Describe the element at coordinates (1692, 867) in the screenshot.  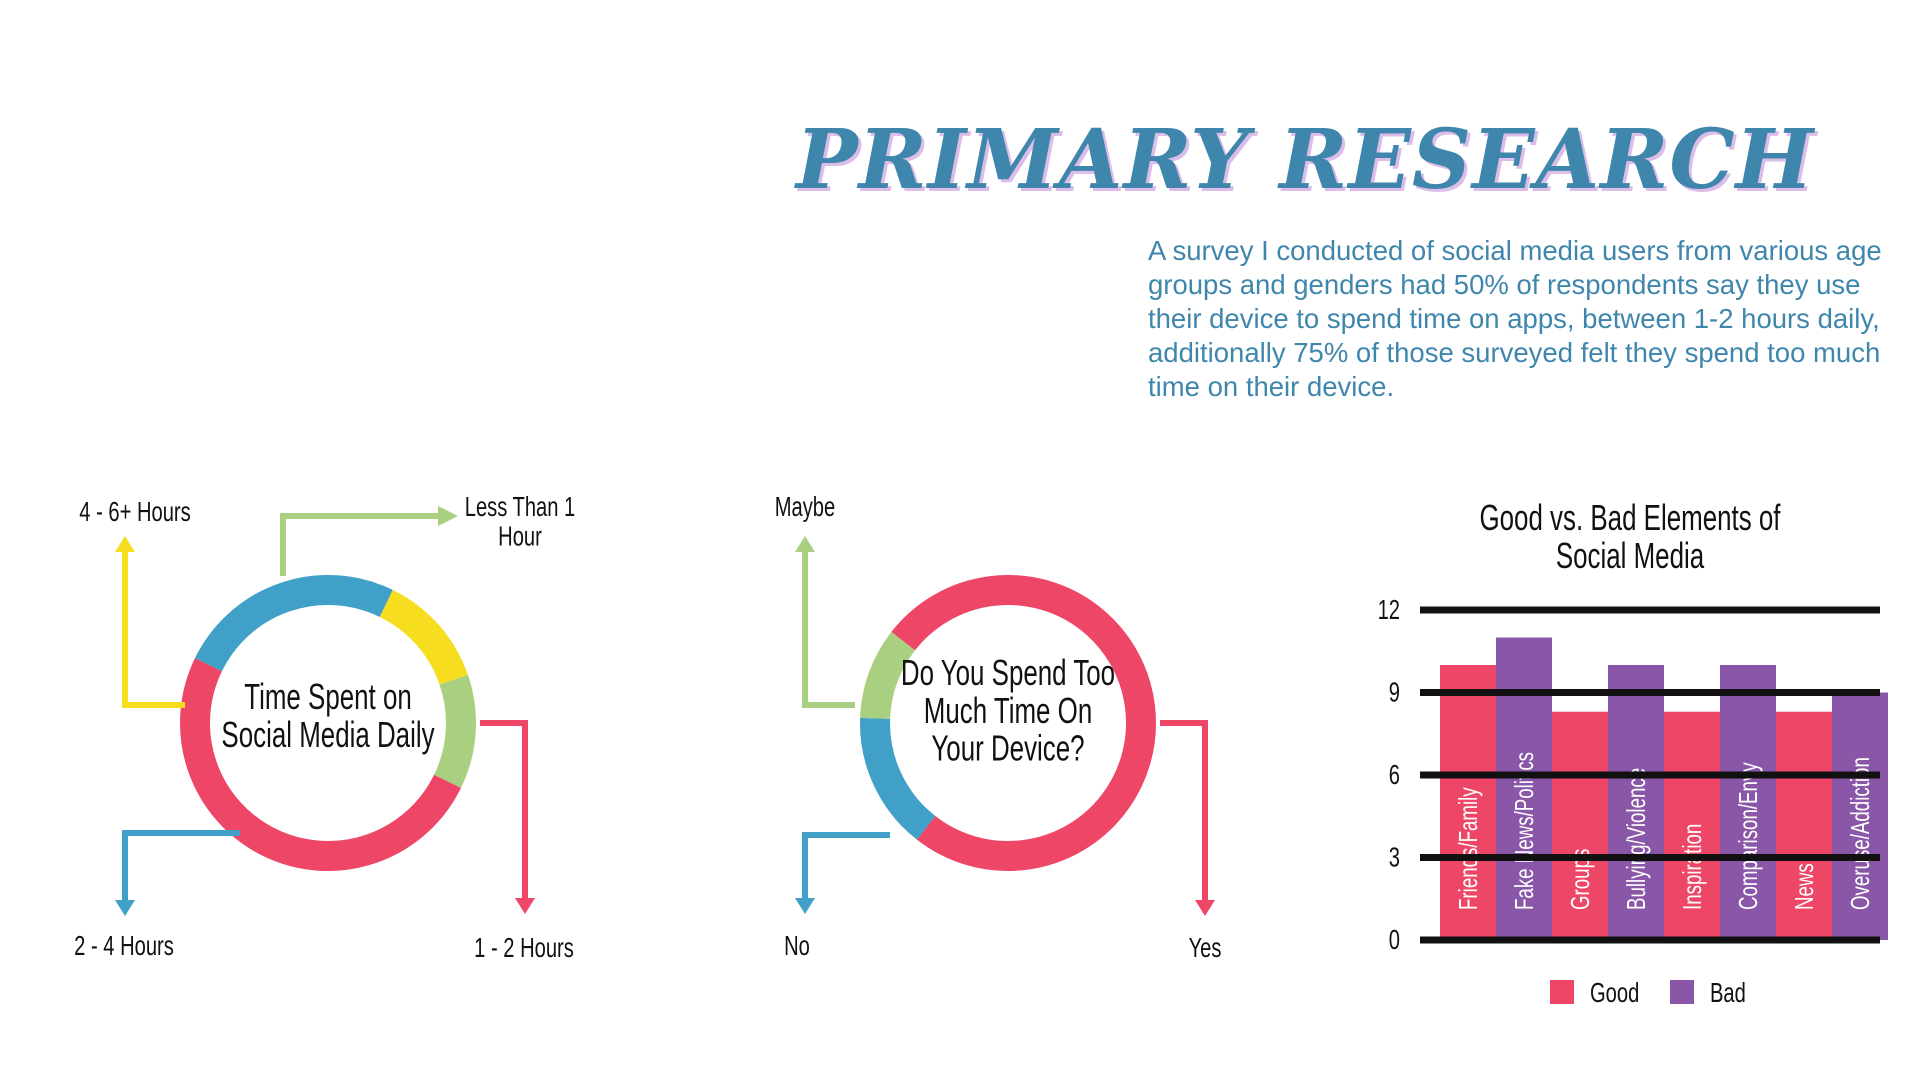
I see `bar-label-inspiration: Inspiration` at that location.